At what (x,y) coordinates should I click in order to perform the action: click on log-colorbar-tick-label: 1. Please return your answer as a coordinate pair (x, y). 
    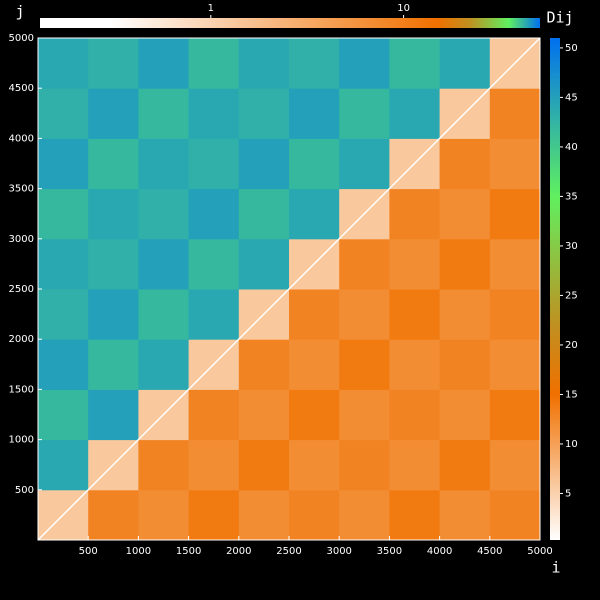
    Looking at the image, I should click on (211, 8).